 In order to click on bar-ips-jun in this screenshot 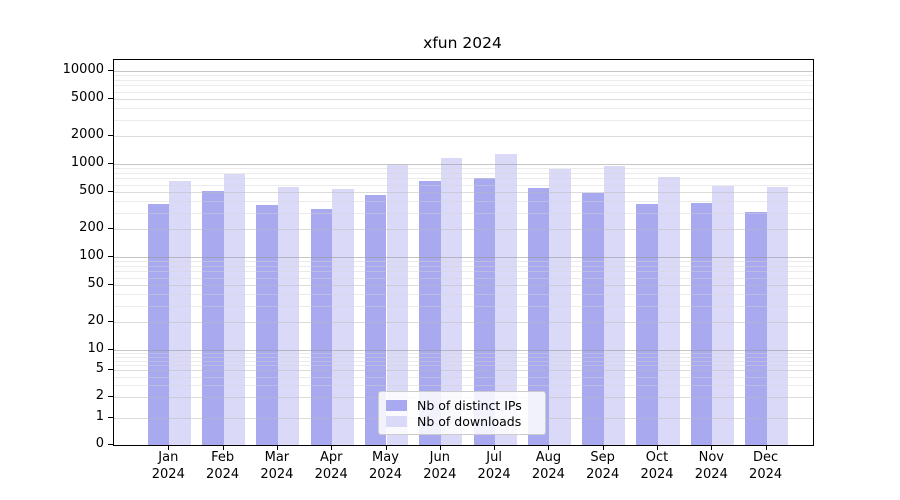, I will do `click(430, 312)`.